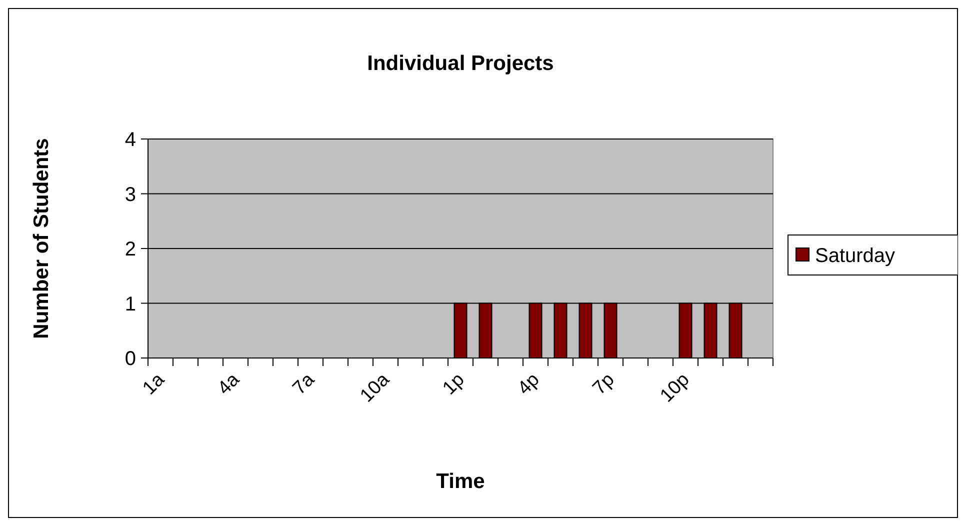  I want to click on y-tick-label: 1, so click(130, 304).